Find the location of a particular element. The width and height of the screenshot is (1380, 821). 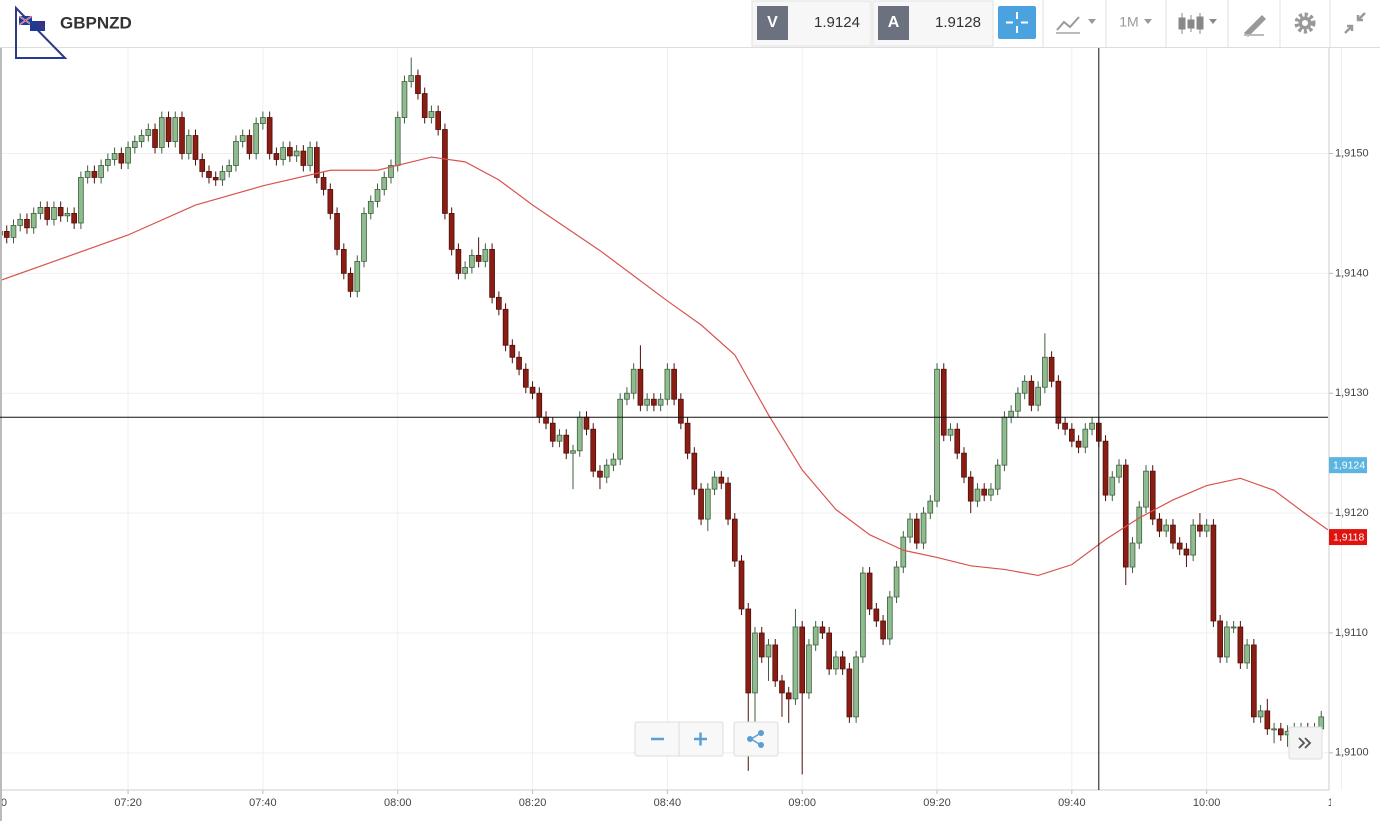

chart-type-button is located at coordinates (1076, 25).